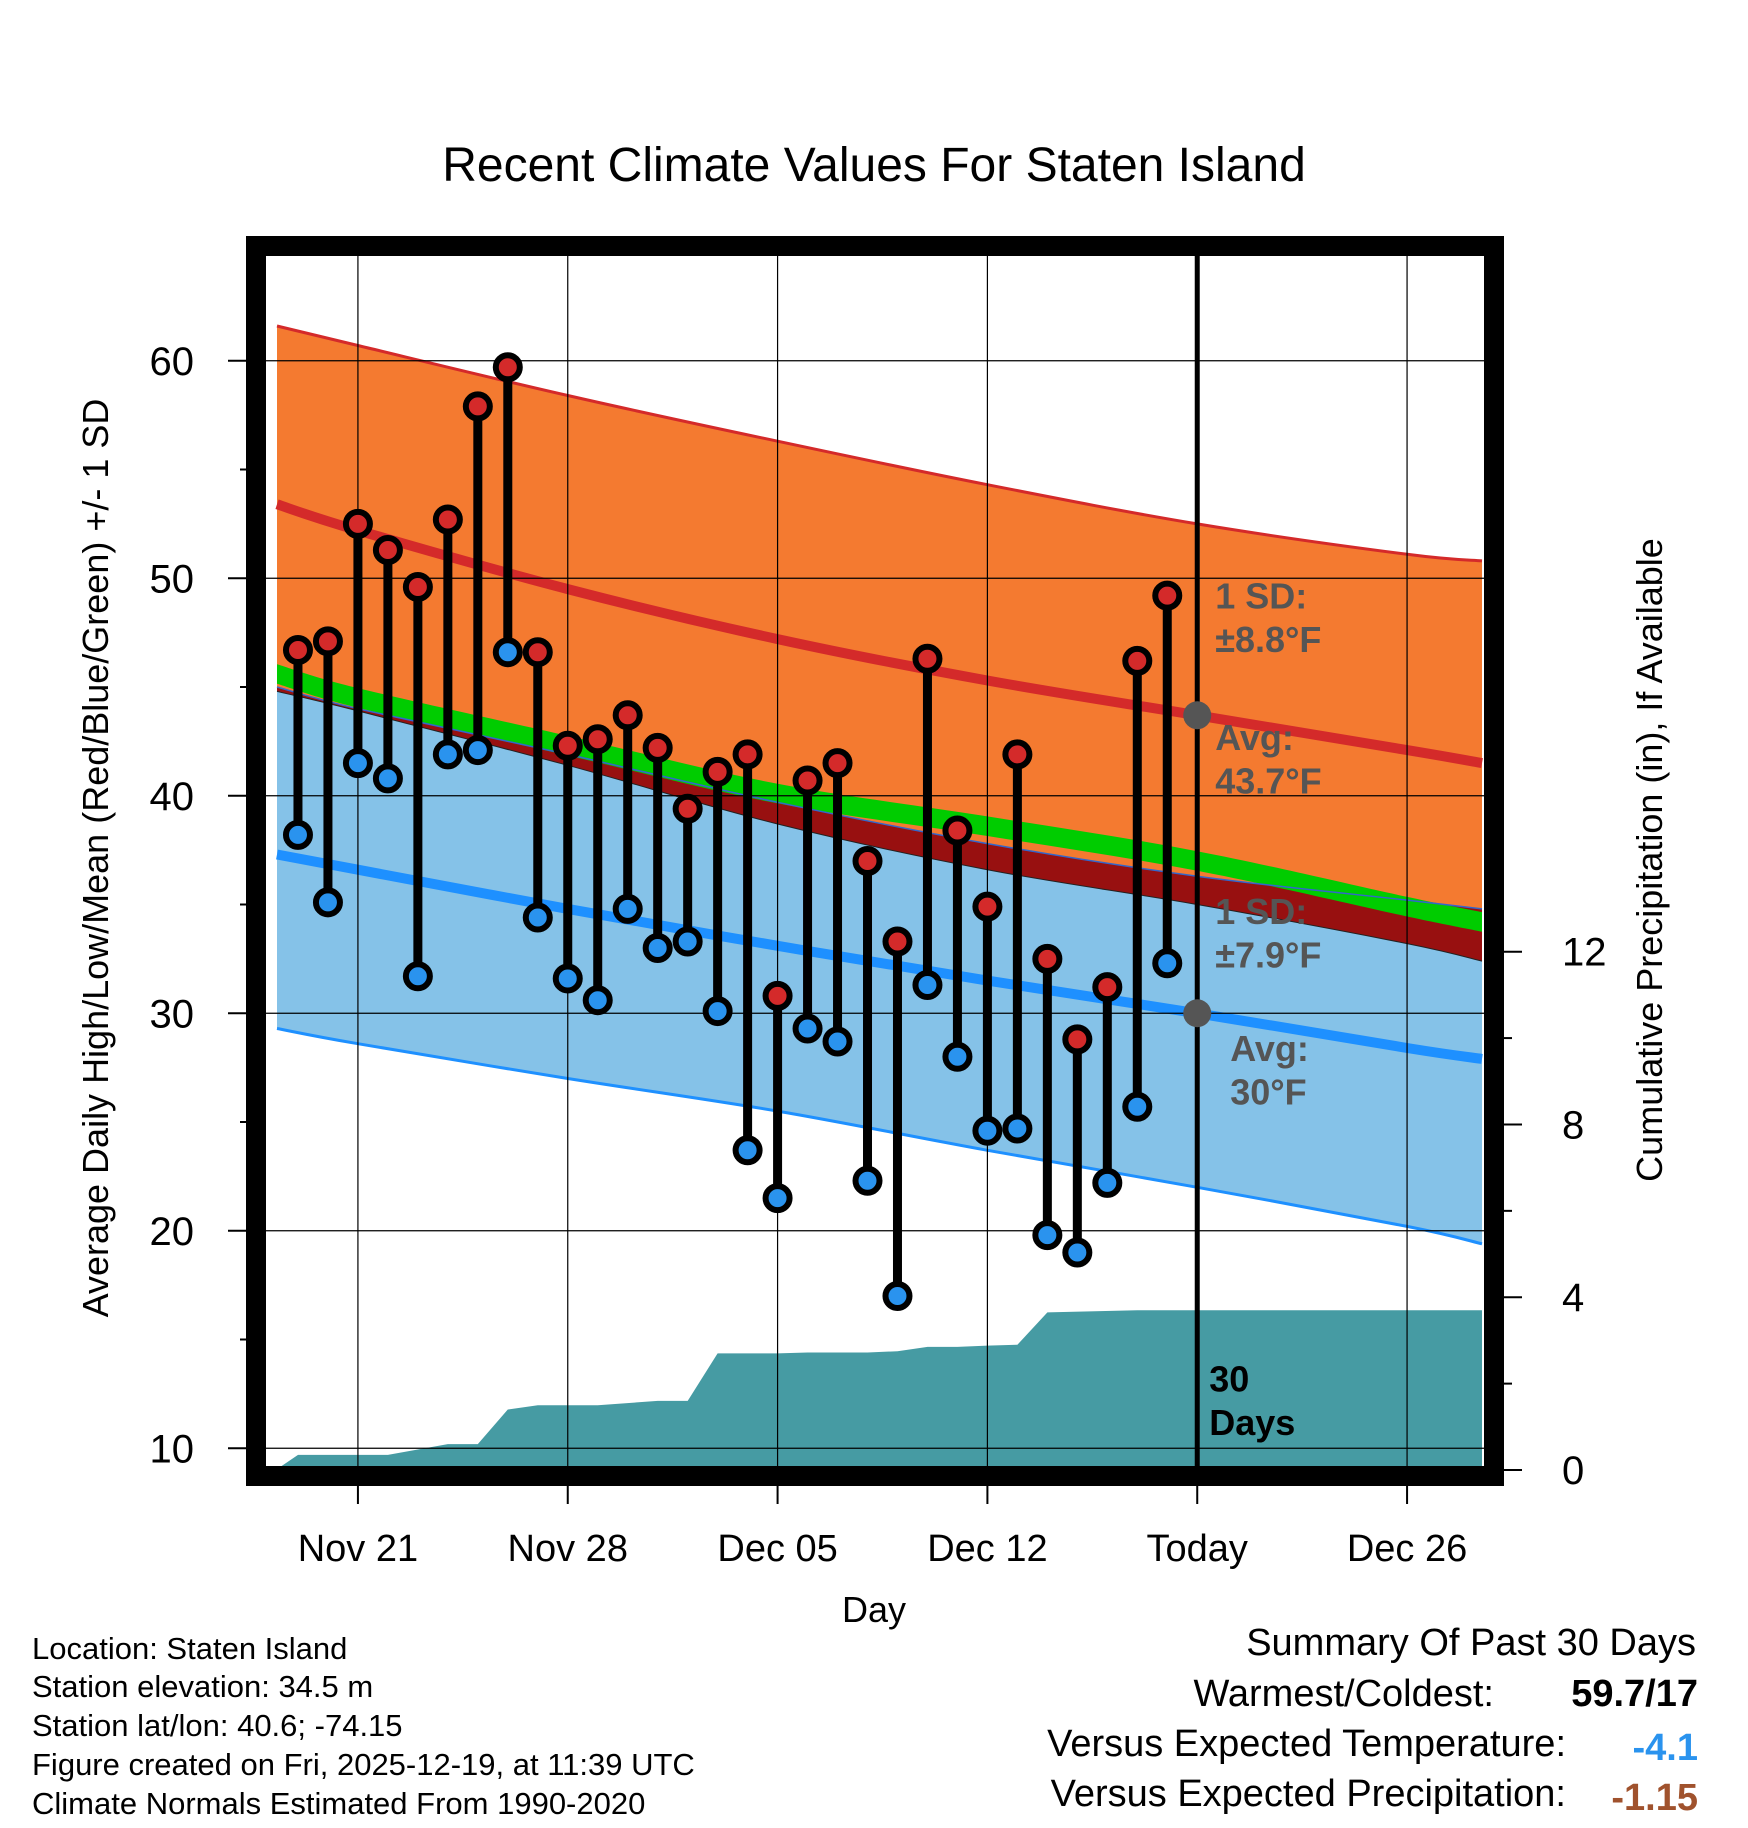  I want to click on annotation-0-line2: ±8.8°F, so click(1268, 639).